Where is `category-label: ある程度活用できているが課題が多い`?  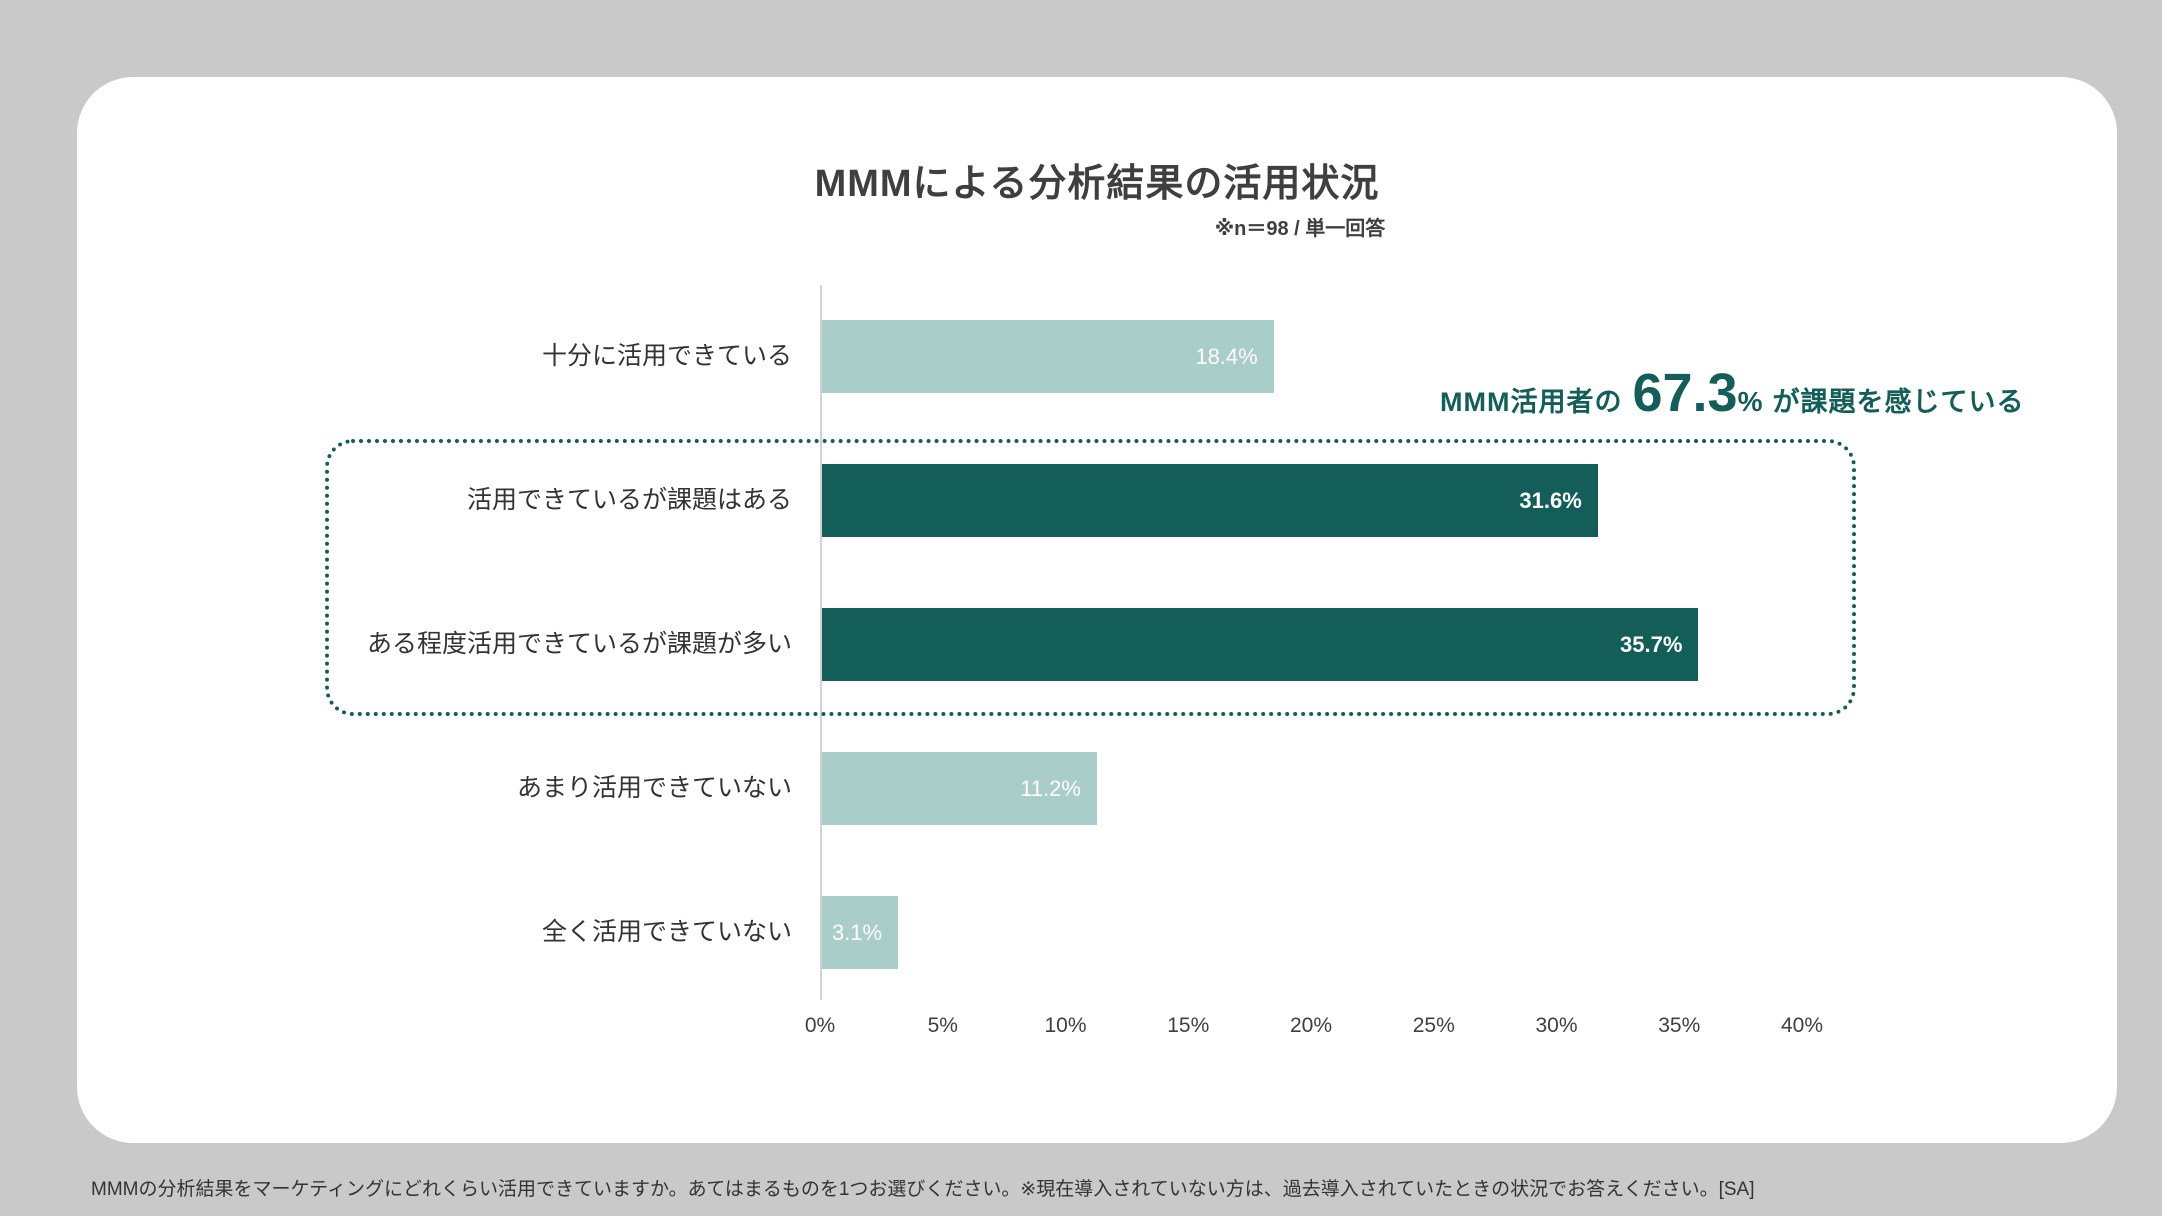
category-label: ある程度活用できているが課題が多い is located at coordinates (579, 644).